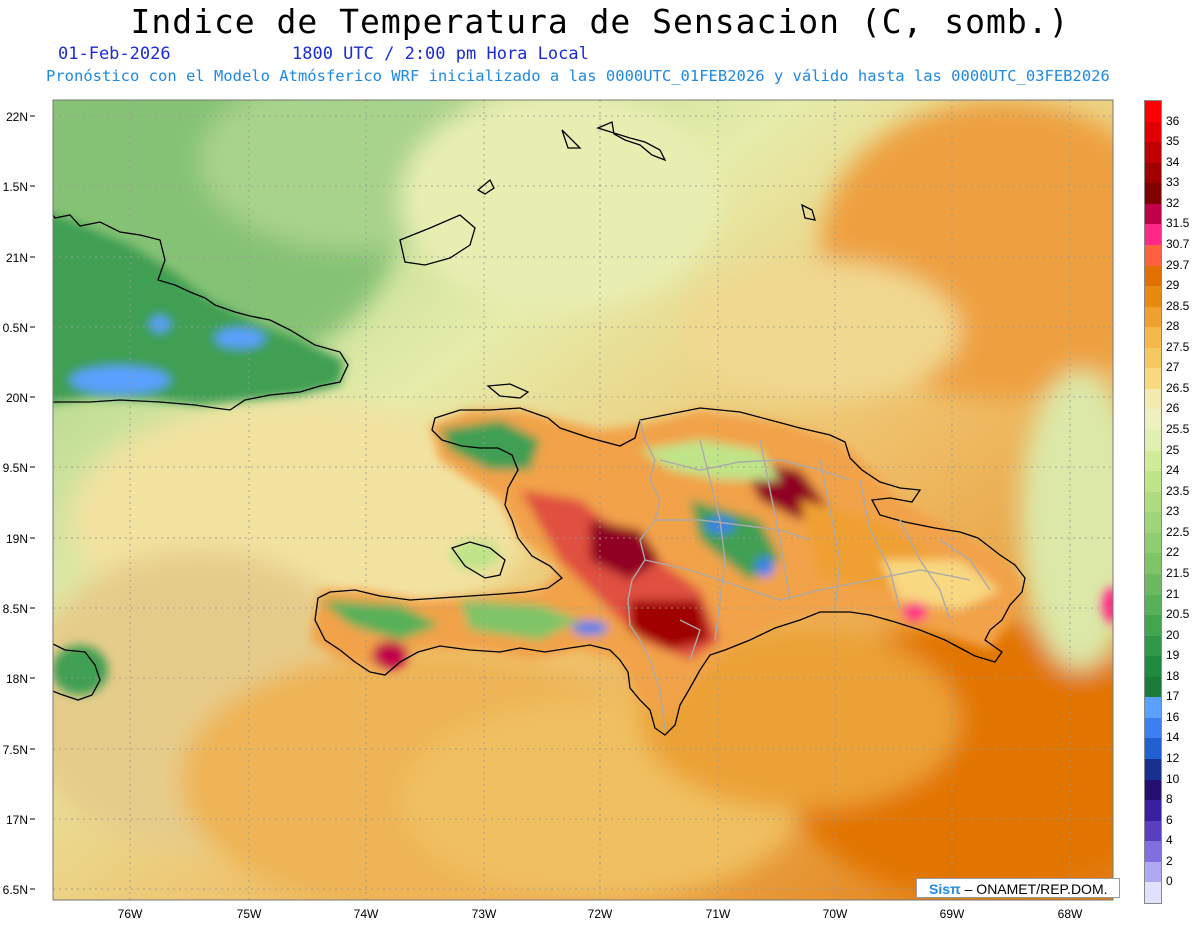 The height and width of the screenshot is (927, 1200). Describe the element at coordinates (15, 750) in the screenshot. I see `lat-label: 7.5N` at that location.